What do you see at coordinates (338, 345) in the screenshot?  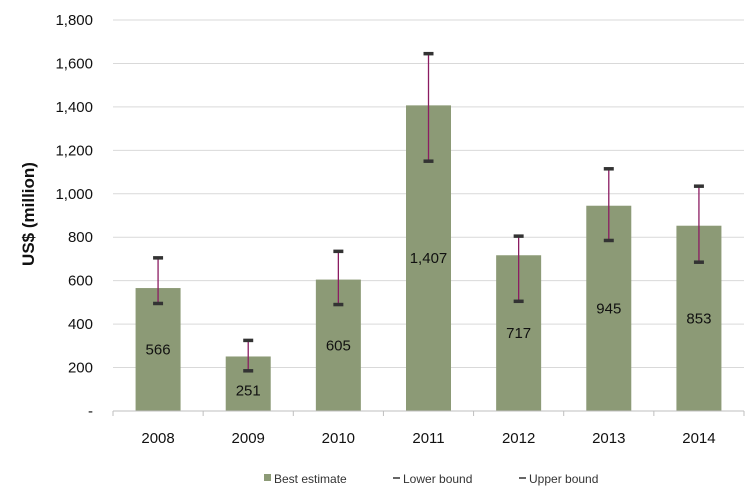 I see `data-label: 605` at bounding box center [338, 345].